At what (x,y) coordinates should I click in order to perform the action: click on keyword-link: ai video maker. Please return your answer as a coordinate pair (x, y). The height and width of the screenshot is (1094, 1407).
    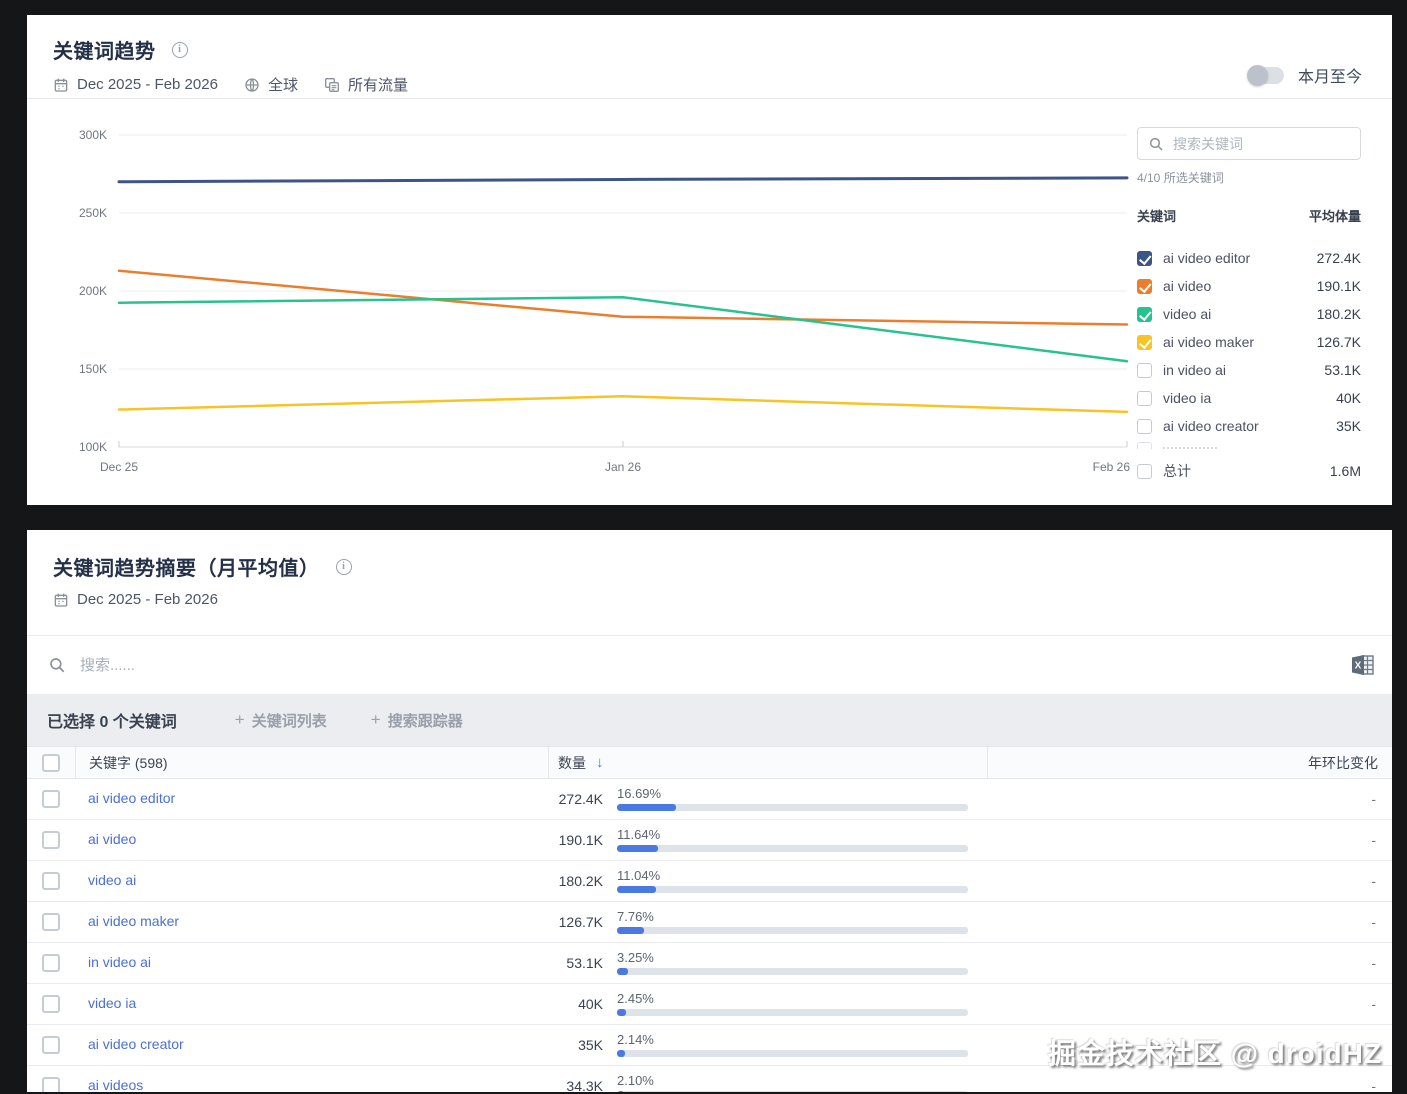
    Looking at the image, I should click on (134, 921).